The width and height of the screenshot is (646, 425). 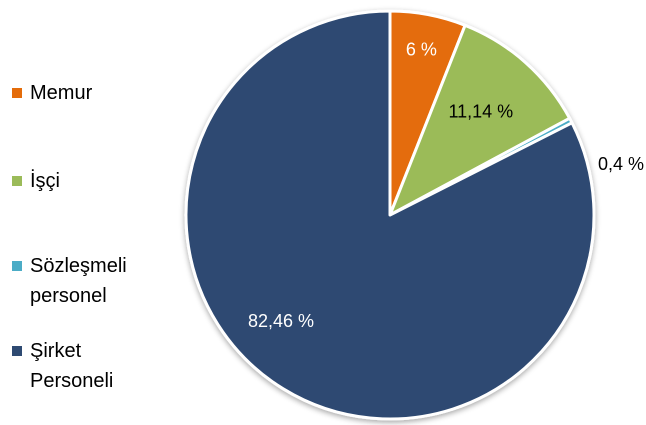 I want to click on legend-item-memur: Memur, so click(x=86, y=93).